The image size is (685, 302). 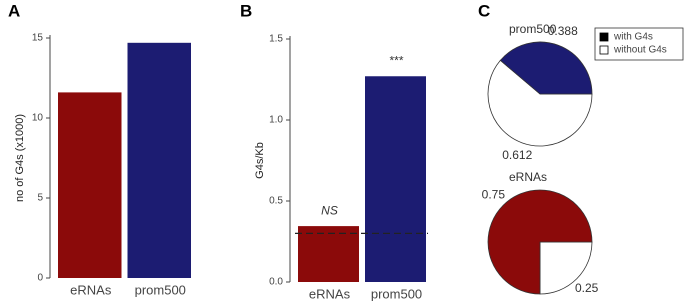 What do you see at coordinates (276, 201) in the screenshot?
I see `y-tick-label: 0.5` at bounding box center [276, 201].